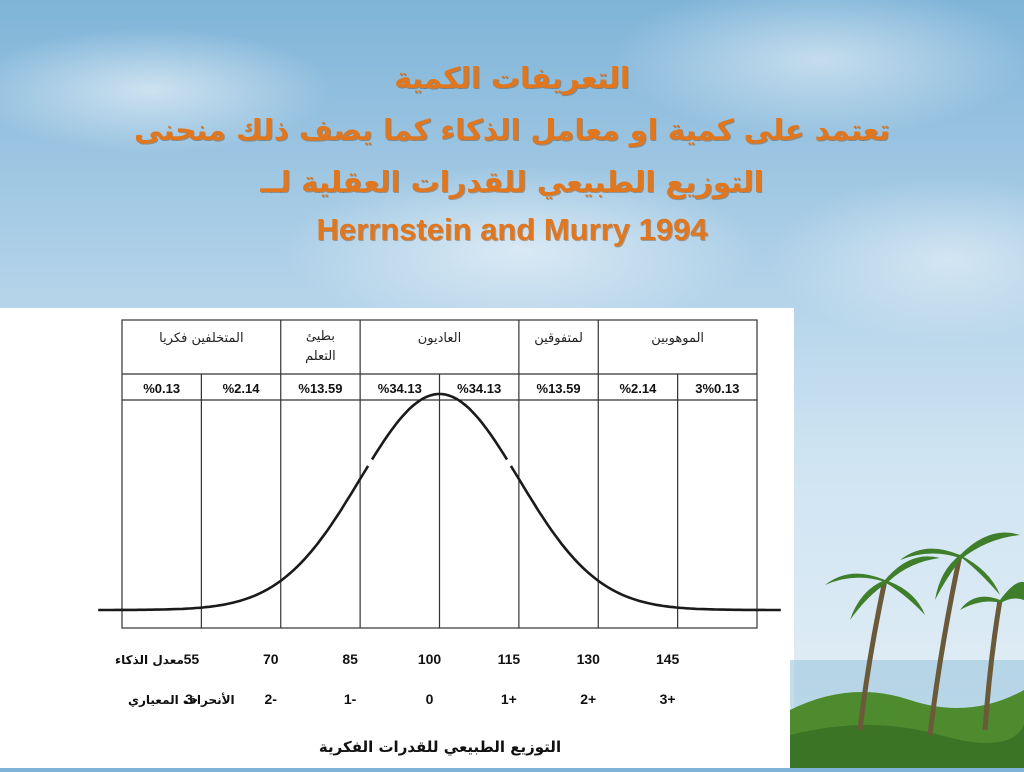  What do you see at coordinates (430, 659) in the screenshot?
I see `iq-tick-label: 100` at bounding box center [430, 659].